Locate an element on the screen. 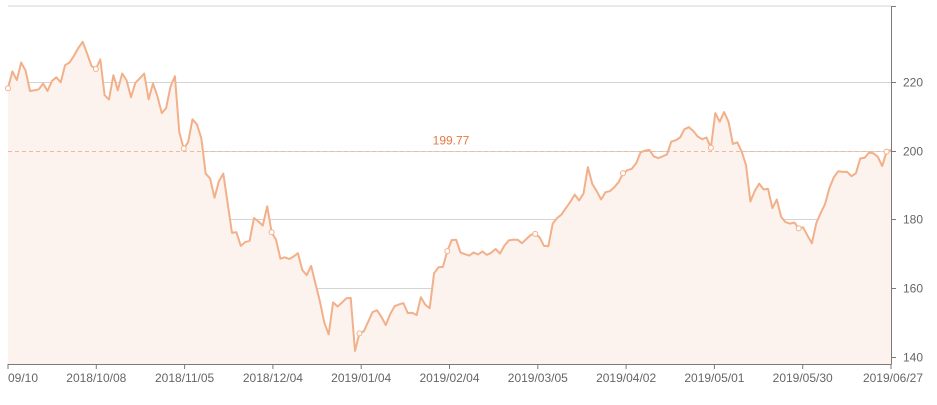  y-tick-label-180: 180 is located at coordinates (913, 220).